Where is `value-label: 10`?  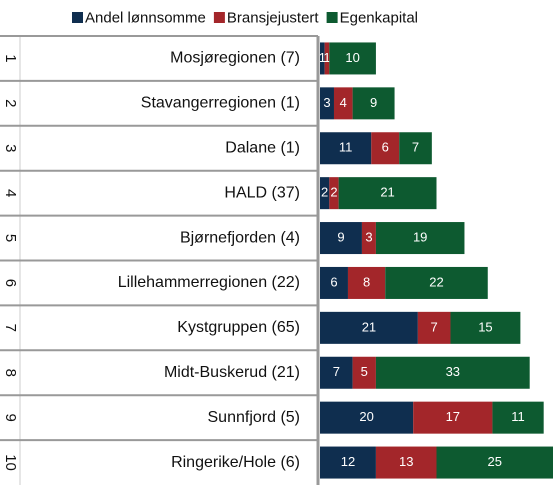 value-label: 10 is located at coordinates (352, 57).